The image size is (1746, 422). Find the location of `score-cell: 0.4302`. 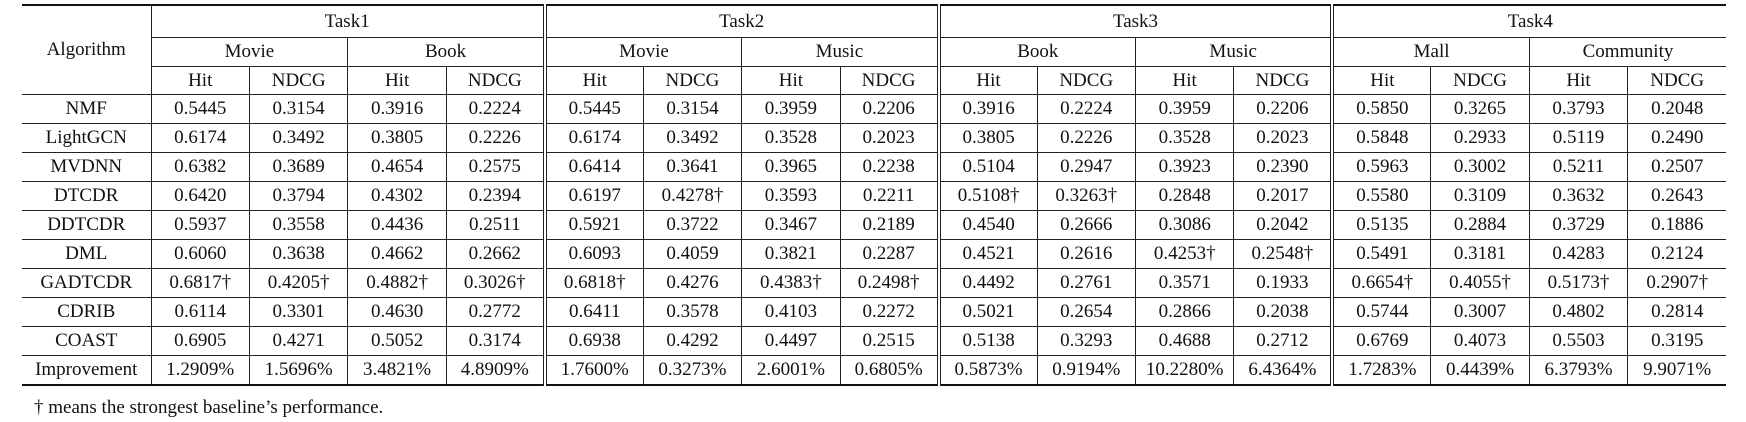

score-cell: 0.4302 is located at coordinates (397, 196).